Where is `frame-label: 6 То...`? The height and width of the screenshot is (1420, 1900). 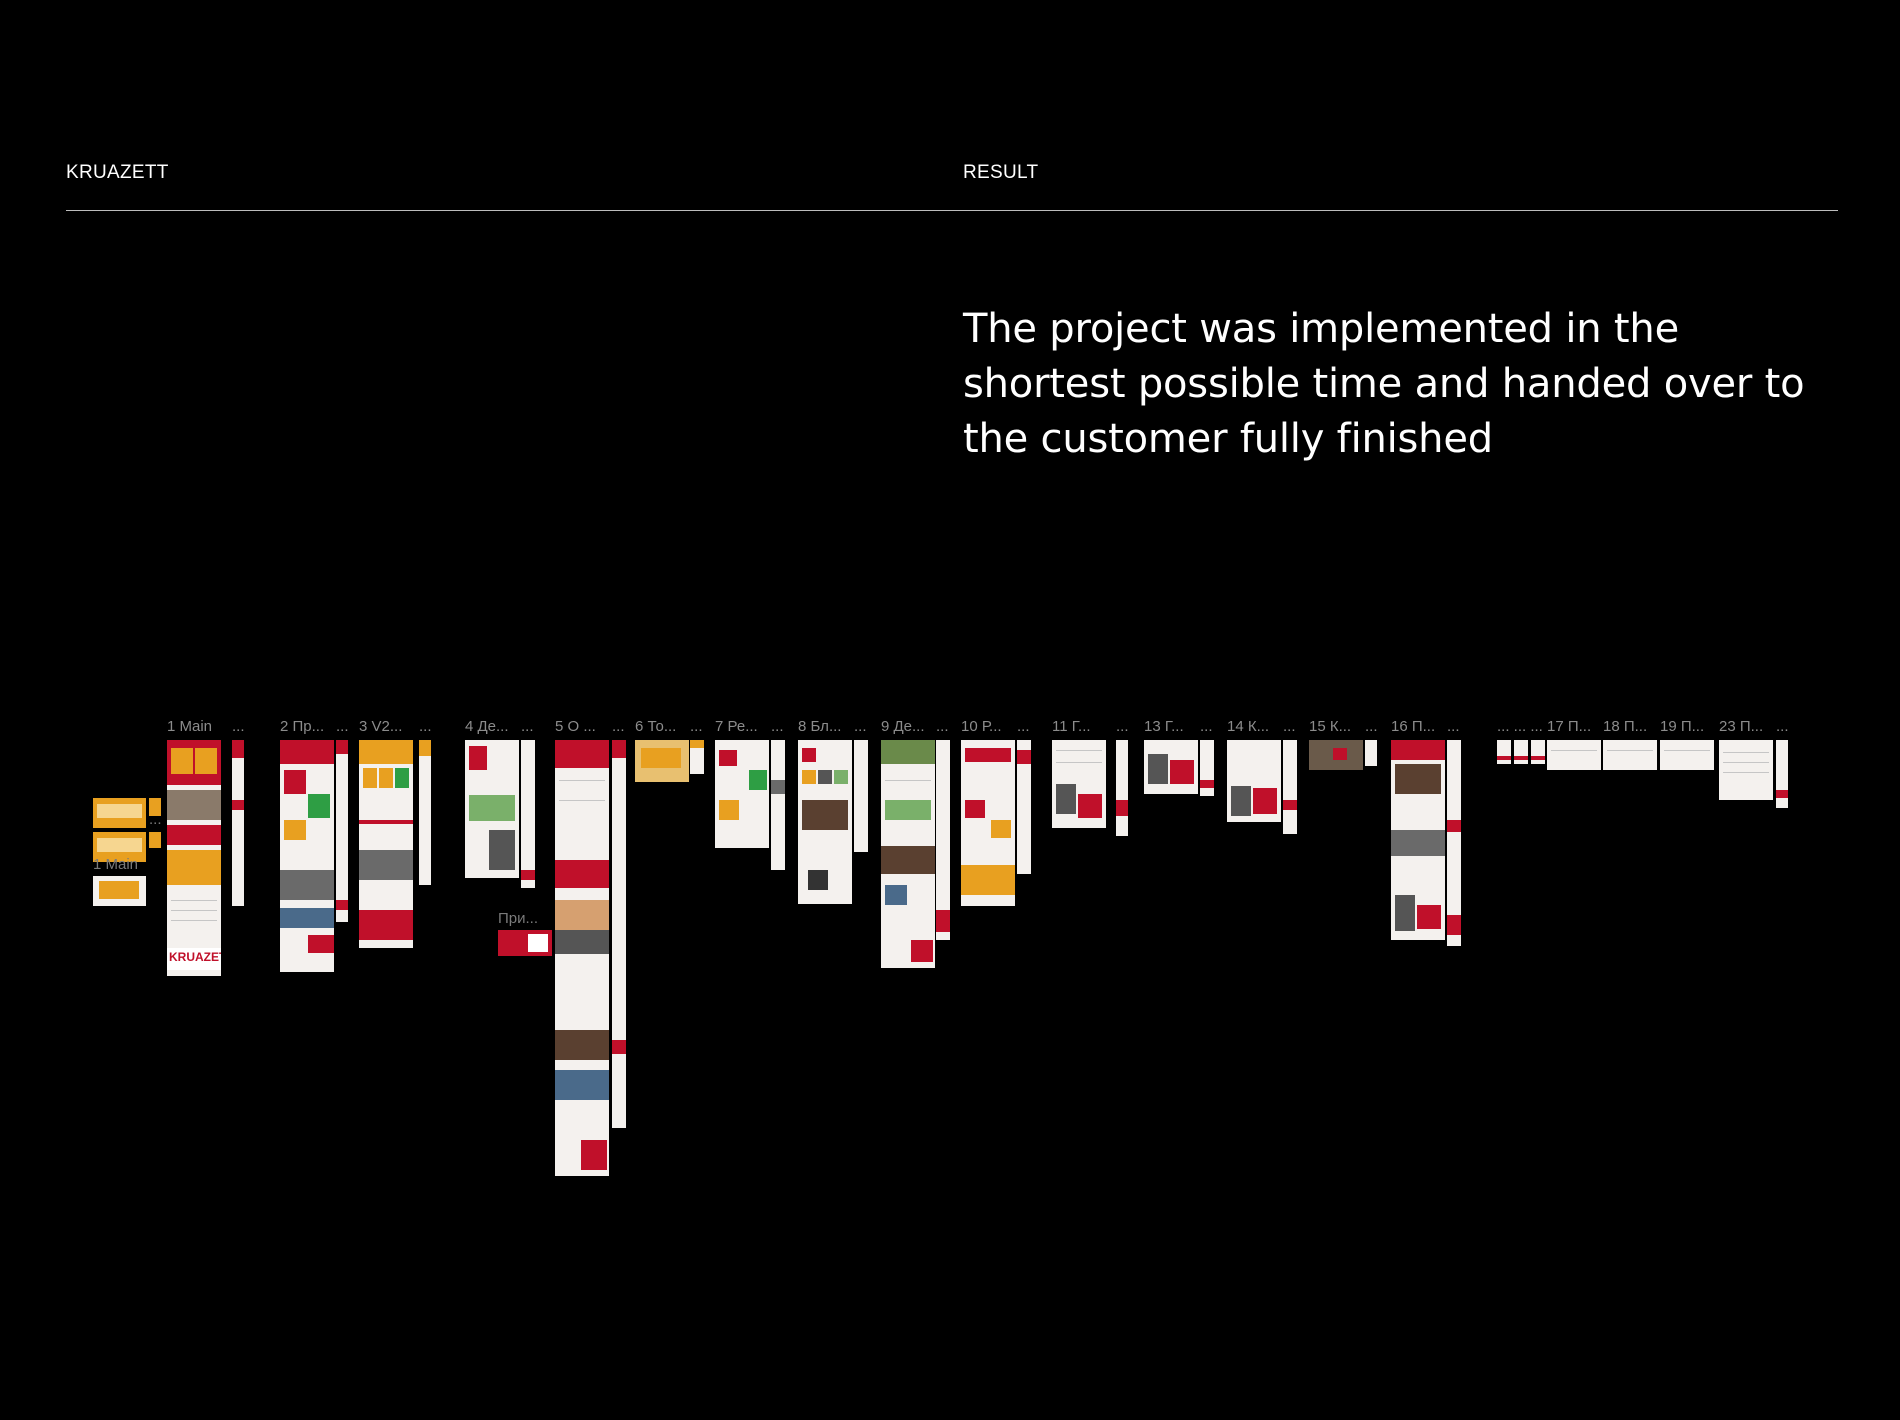 frame-label: 6 То... is located at coordinates (656, 726).